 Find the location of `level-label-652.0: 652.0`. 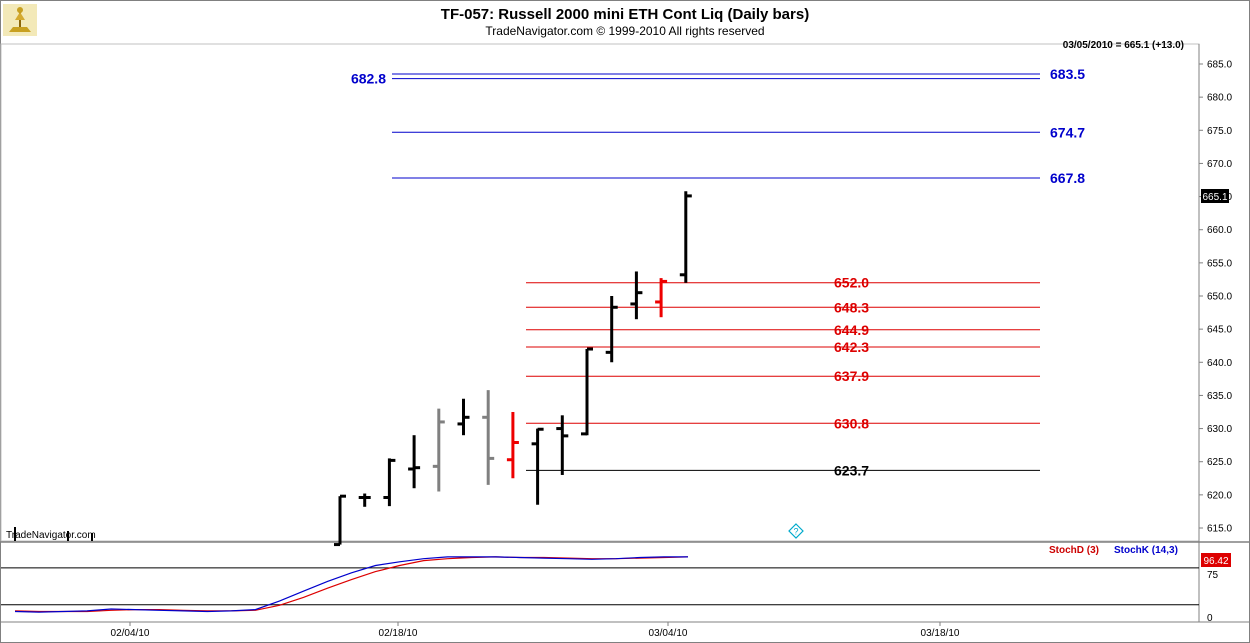

level-label-652.0: 652.0 is located at coordinates (851, 283).